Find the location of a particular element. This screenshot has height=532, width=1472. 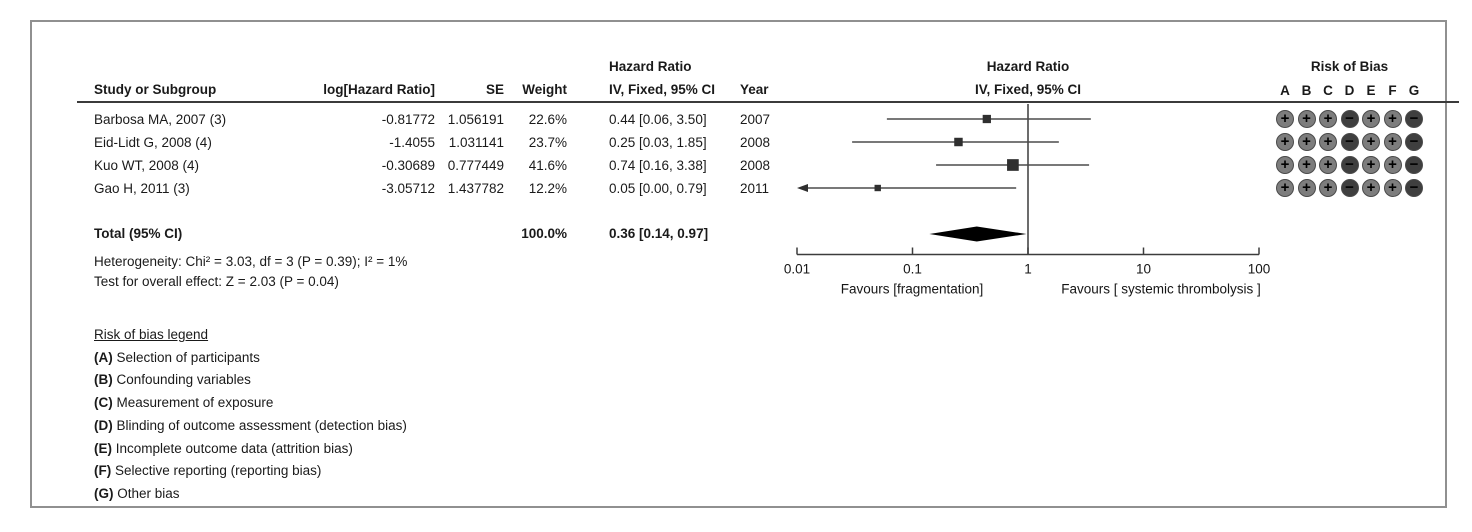

se-value: 1.031141 is located at coordinates (476, 142).